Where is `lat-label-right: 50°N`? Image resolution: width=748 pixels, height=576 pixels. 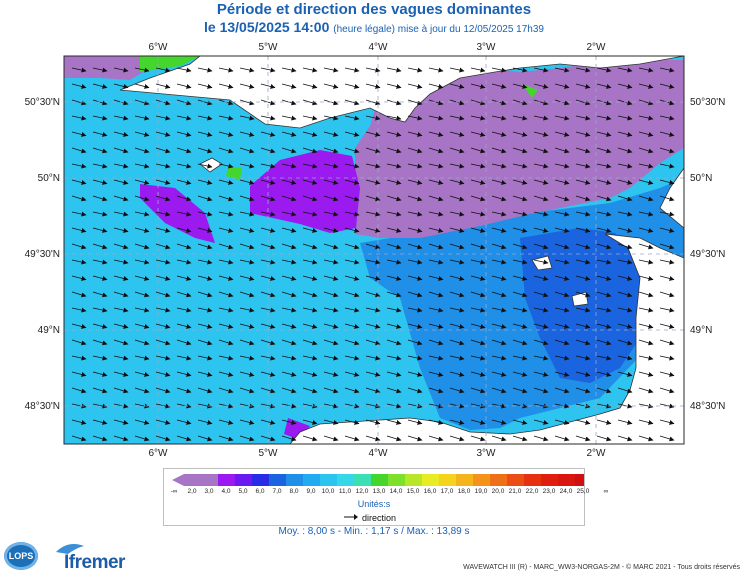 lat-label-right: 50°N is located at coordinates (701, 178).